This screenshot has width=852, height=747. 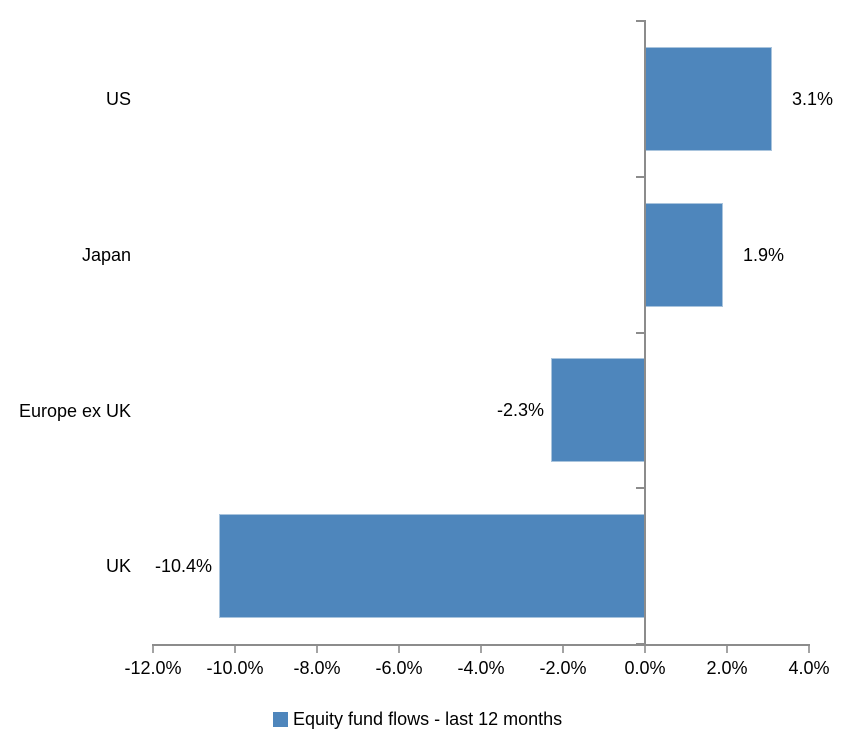 I want to click on x-tick-label: 2.0%, so click(x=727, y=668).